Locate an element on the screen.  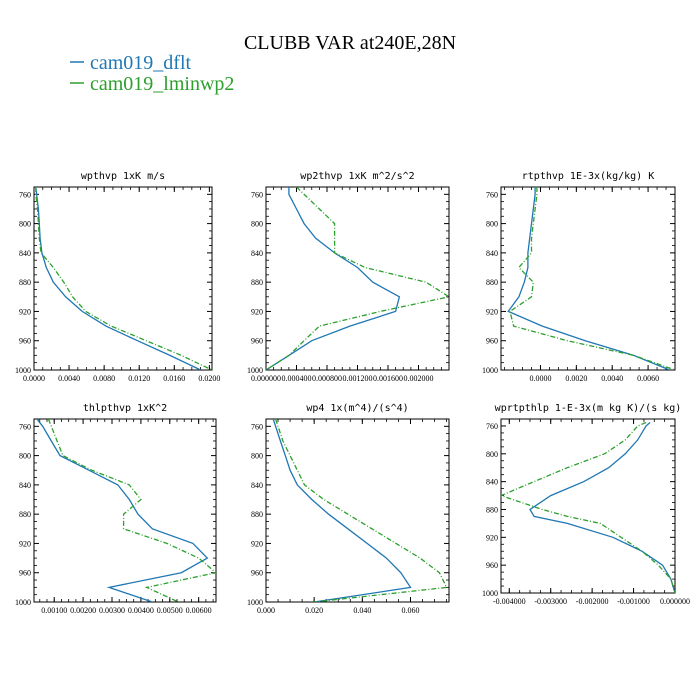
x-tick-label: 0.0160 is located at coordinates (174, 378).